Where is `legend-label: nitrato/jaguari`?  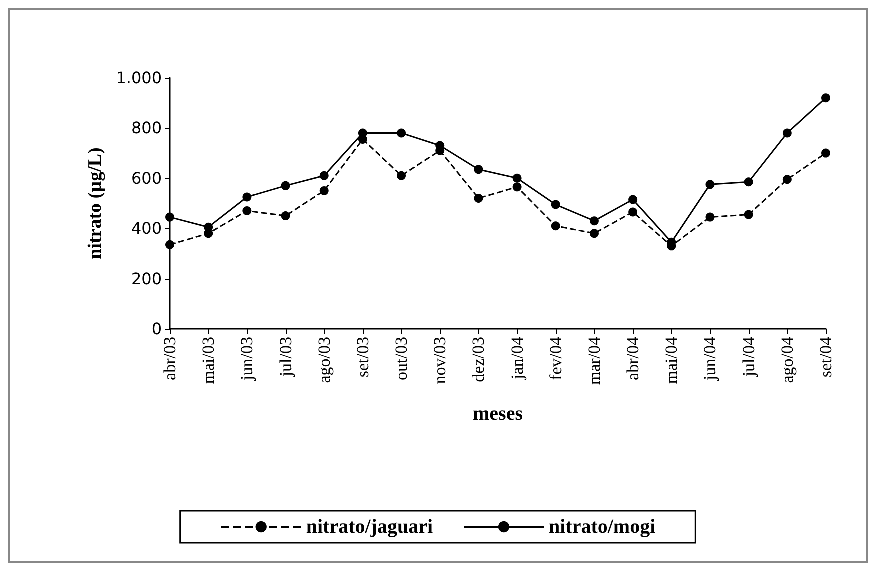
legend-label: nitrato/jaguari is located at coordinates (370, 527).